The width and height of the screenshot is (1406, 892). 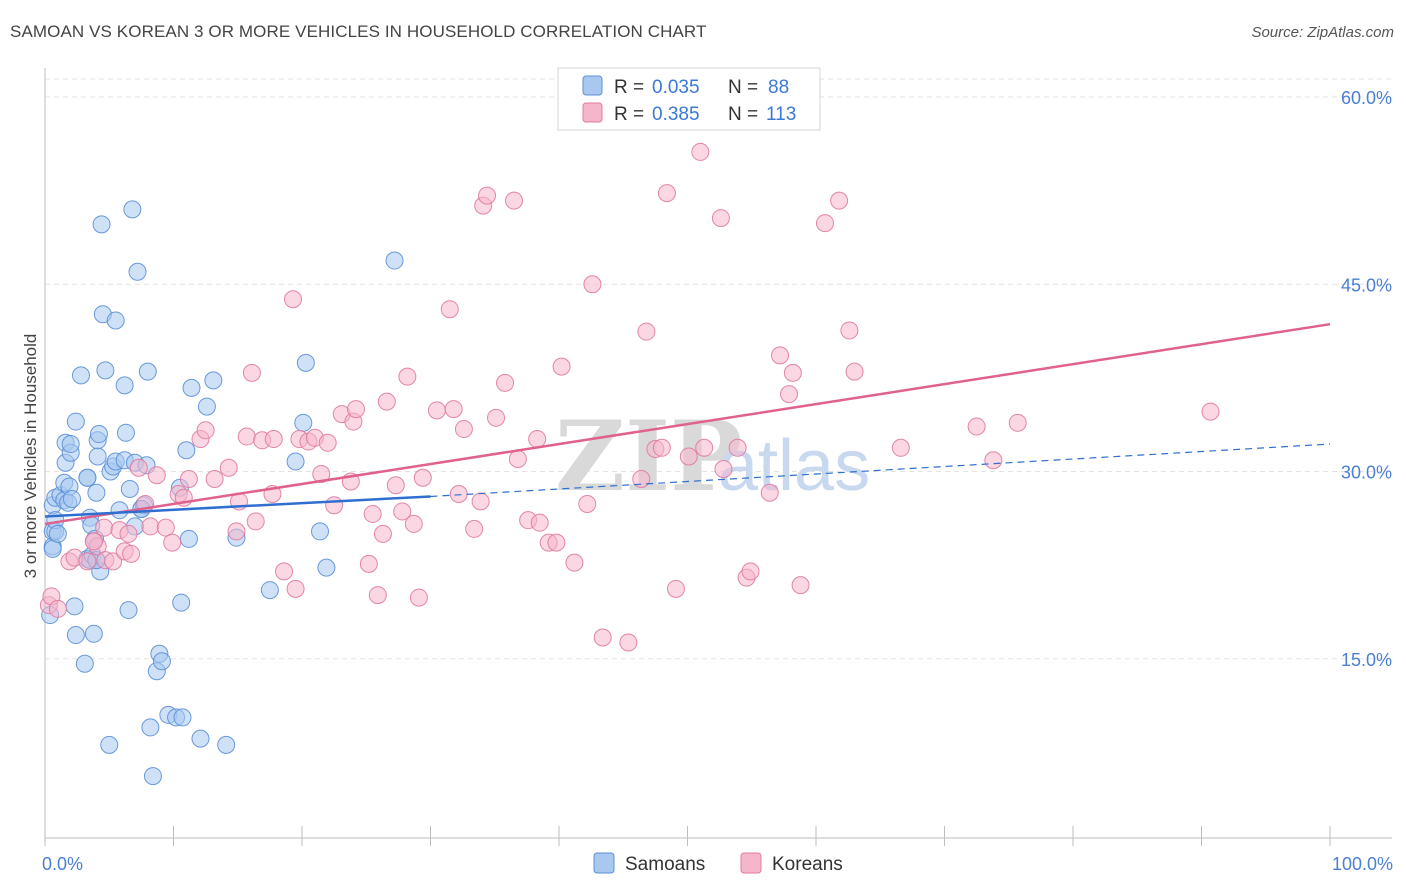 What do you see at coordinates (1366, 285) in the screenshot?
I see `y-tick-label-2: 45.0%` at bounding box center [1366, 285].